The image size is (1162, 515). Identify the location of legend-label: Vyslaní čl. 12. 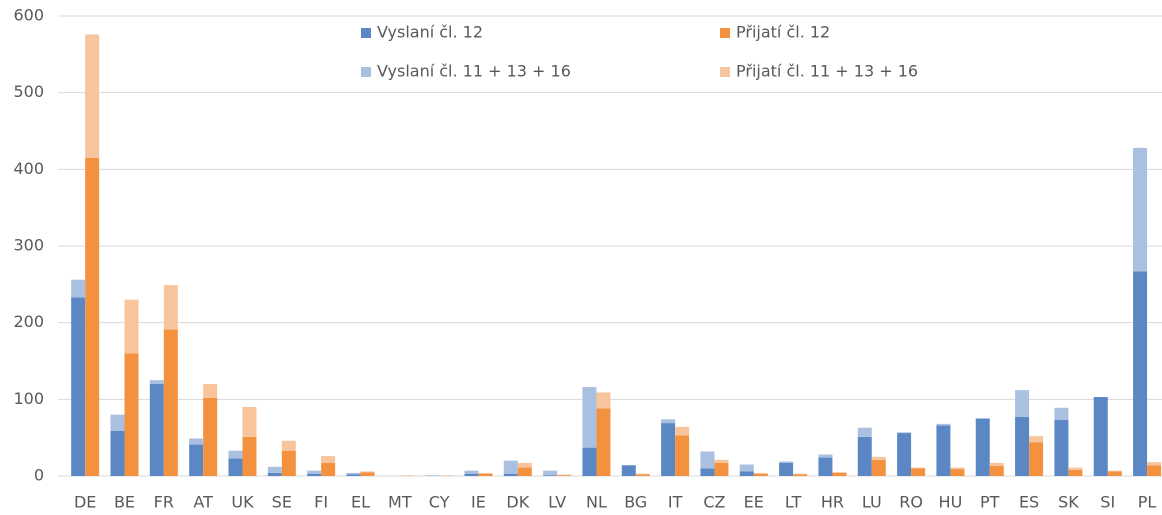
(430, 32).